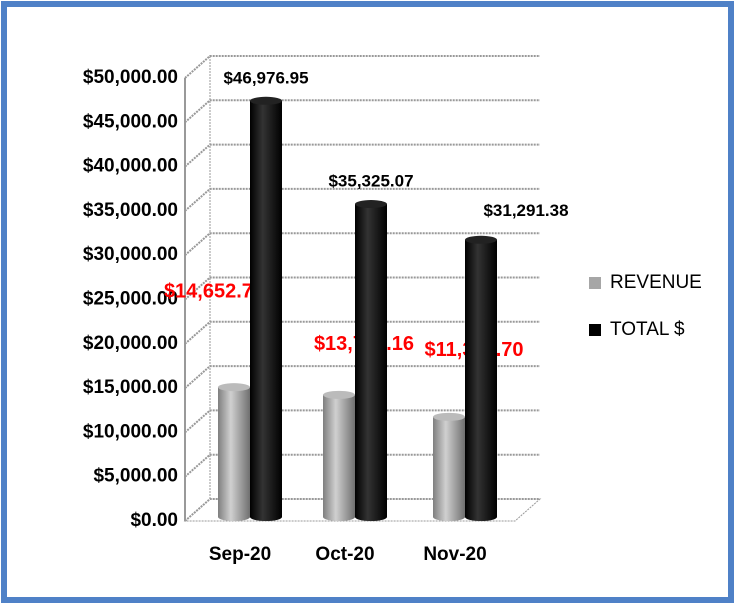  Describe the element at coordinates (154, 520) in the screenshot. I see `y-tick-label: $0.00` at that location.